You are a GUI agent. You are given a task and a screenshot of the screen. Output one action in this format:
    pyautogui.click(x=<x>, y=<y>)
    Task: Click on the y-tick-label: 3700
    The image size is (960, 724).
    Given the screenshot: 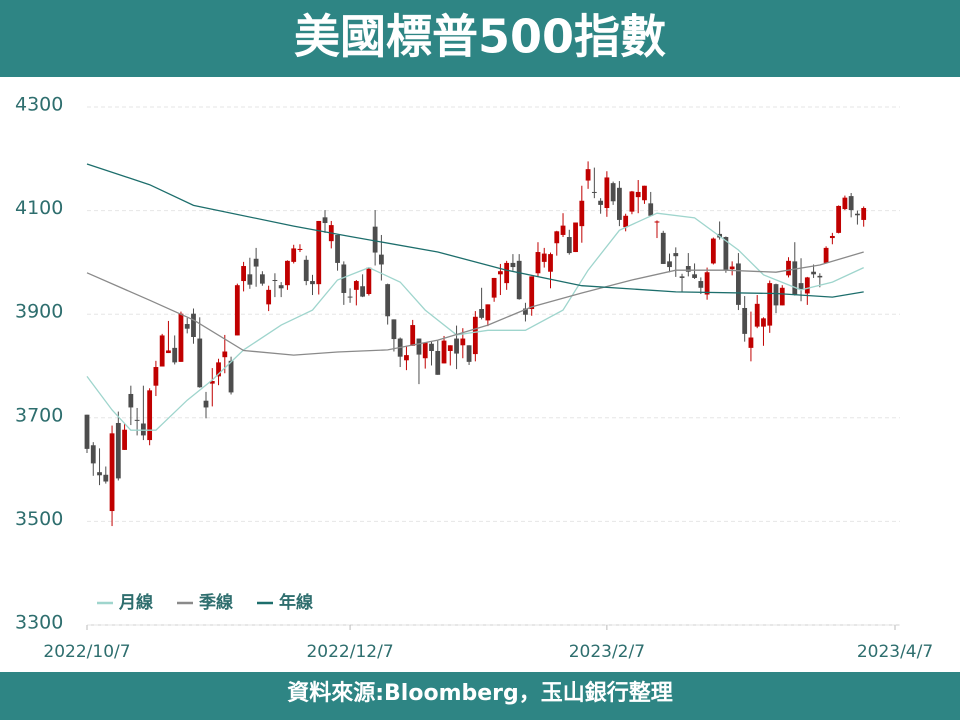 What is the action you would take?
    pyautogui.click(x=39, y=415)
    